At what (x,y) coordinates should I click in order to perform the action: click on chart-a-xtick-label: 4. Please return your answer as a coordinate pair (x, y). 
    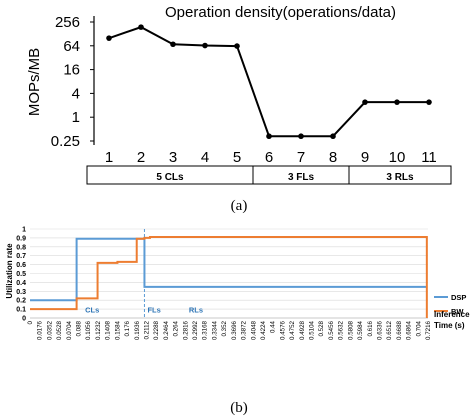
    Looking at the image, I should click on (205, 157).